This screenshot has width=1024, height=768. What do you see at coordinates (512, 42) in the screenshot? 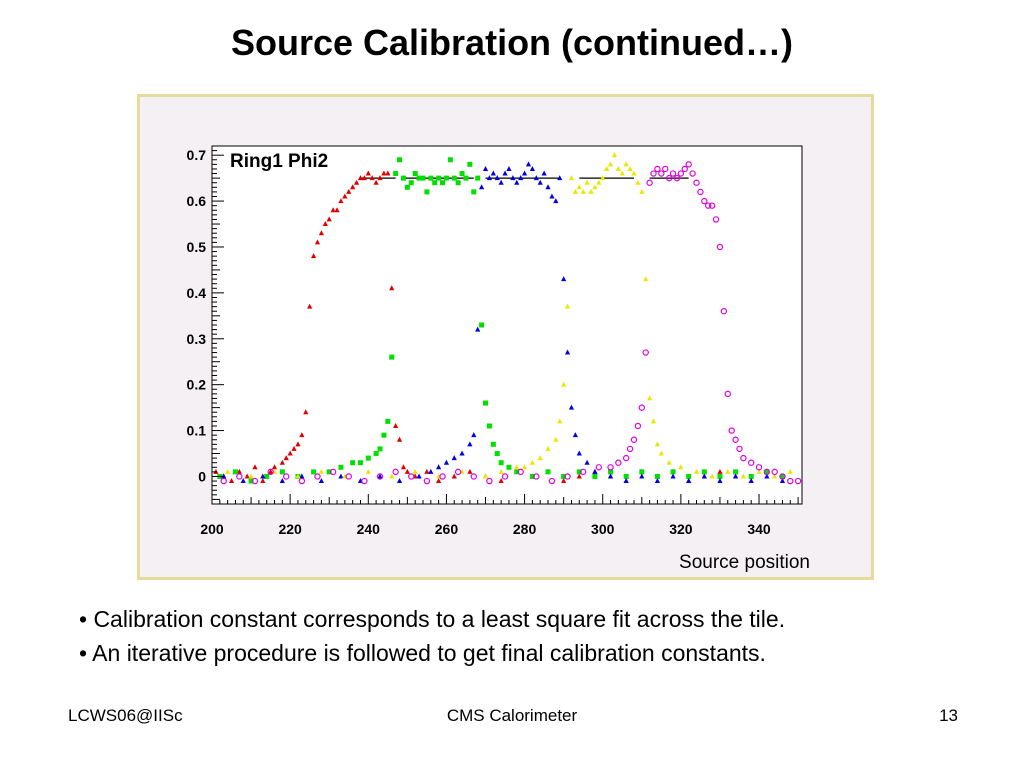
I see `slide-title: Source Calibration (continued…)` at bounding box center [512, 42].